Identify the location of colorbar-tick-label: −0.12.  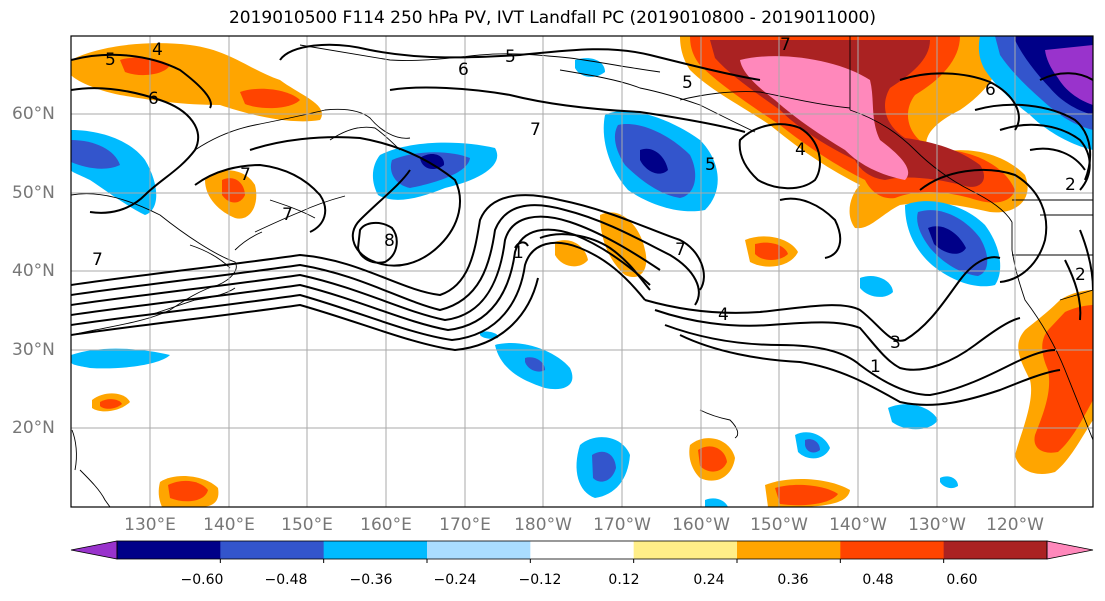
(540, 580).